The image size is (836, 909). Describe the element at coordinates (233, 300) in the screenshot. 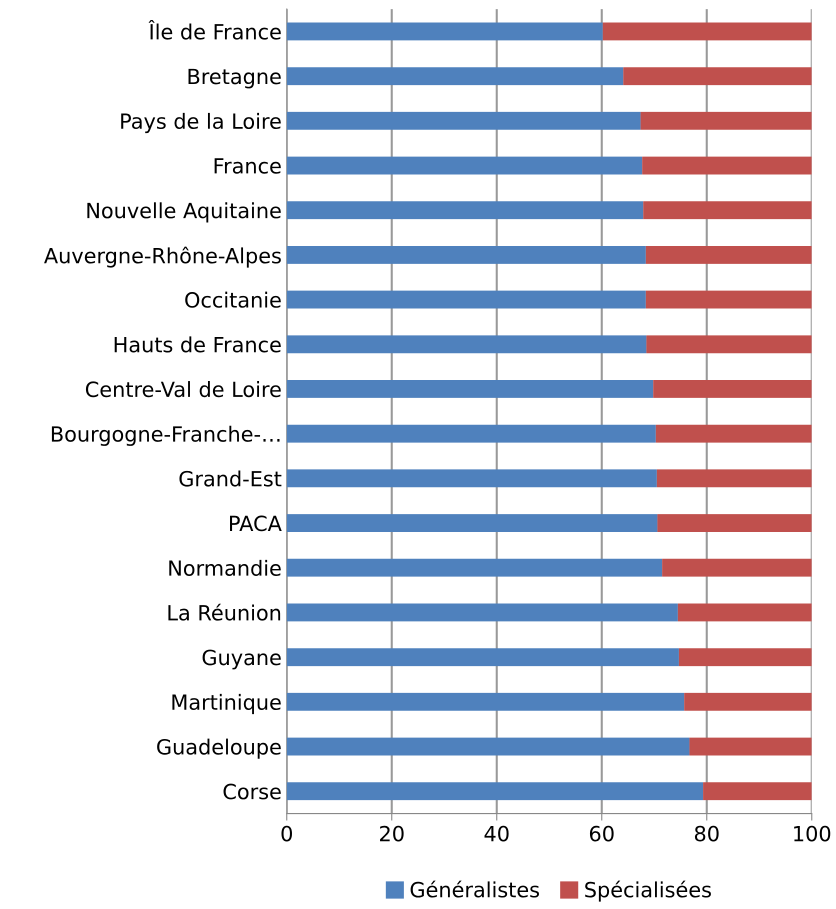

I see `y-tick-label: Occitanie` at that location.